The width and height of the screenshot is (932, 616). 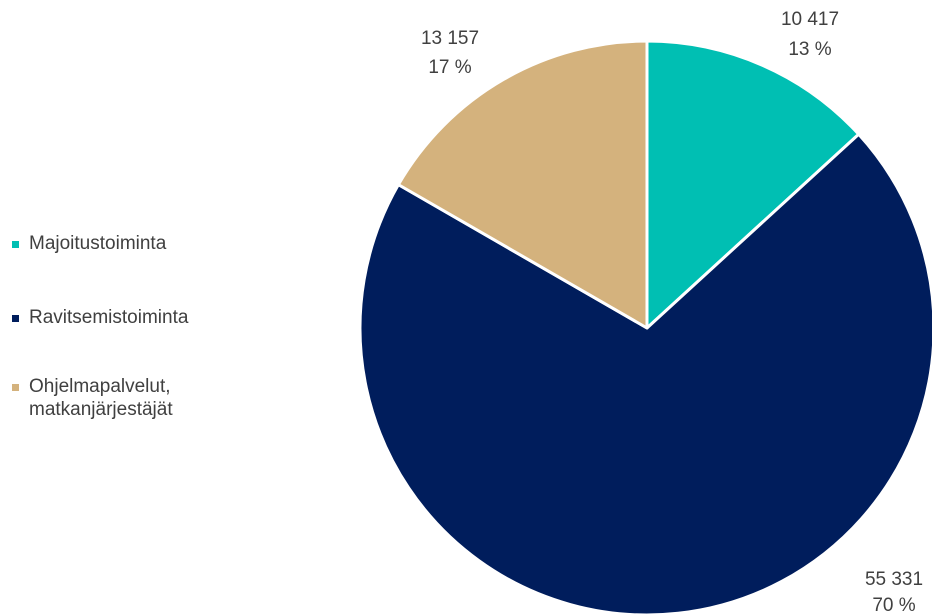 What do you see at coordinates (893, 605) in the screenshot?
I see `slice-1-percent-label: 70 %` at bounding box center [893, 605].